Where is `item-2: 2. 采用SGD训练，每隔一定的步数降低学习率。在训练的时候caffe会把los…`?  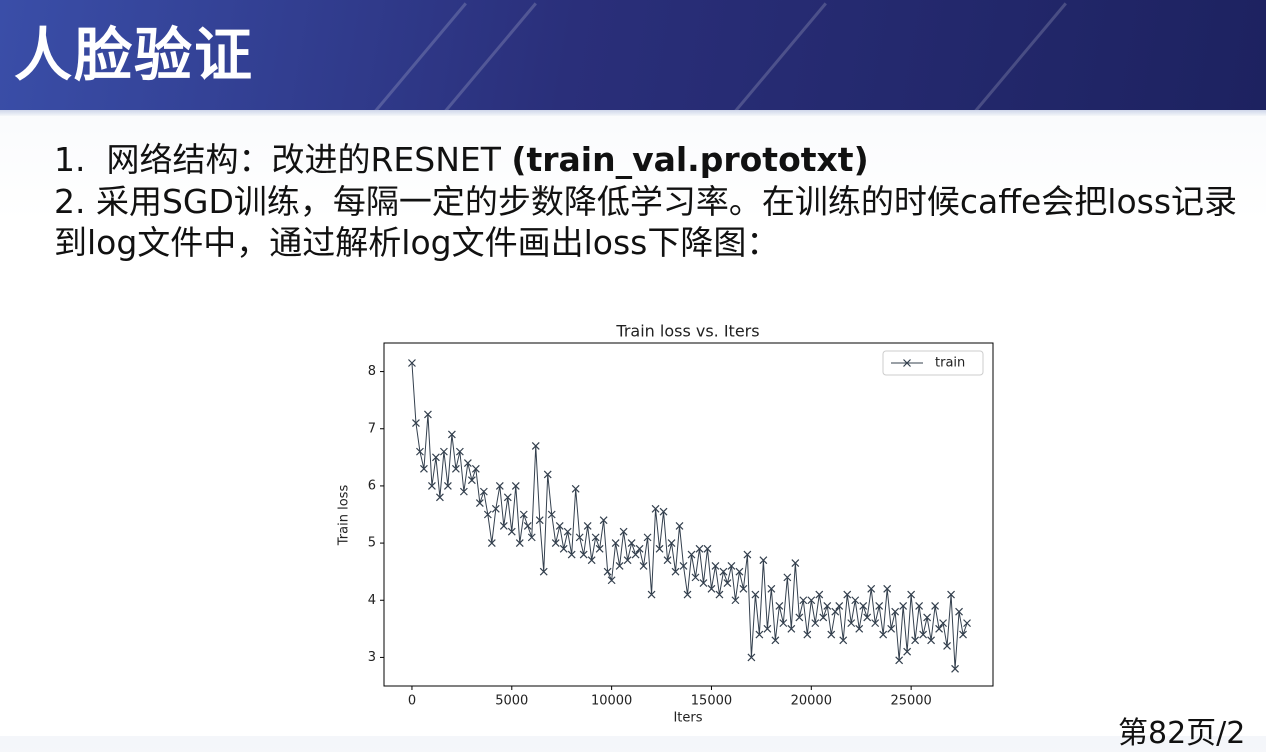 item-2: 2. 采用SGD训练，每隔一定的步数降低学习率。在训练的时候caffe会把los… is located at coordinates (646, 222).